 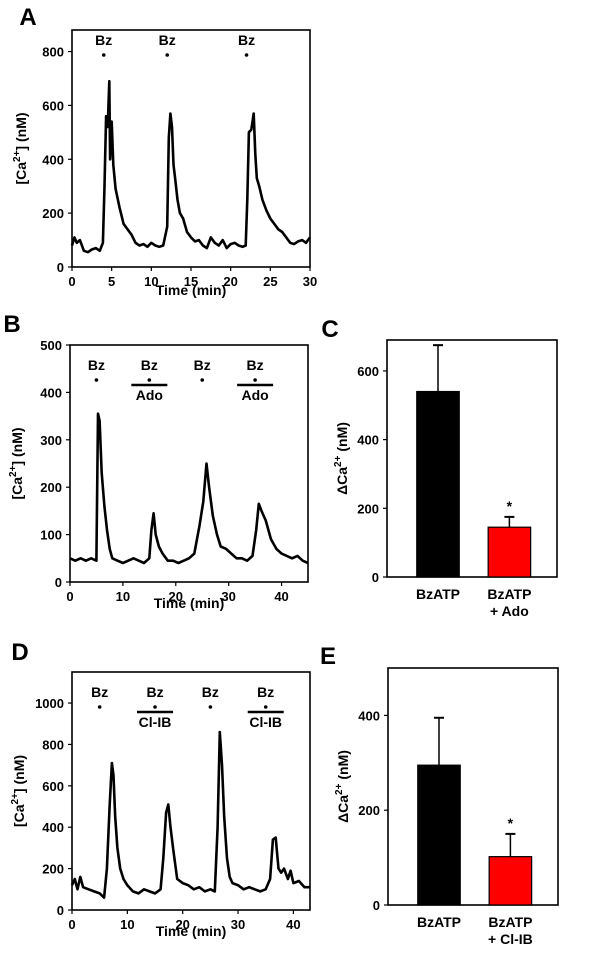 What do you see at coordinates (510, 506) in the screenshot?
I see `significance-marker: *` at bounding box center [510, 506].